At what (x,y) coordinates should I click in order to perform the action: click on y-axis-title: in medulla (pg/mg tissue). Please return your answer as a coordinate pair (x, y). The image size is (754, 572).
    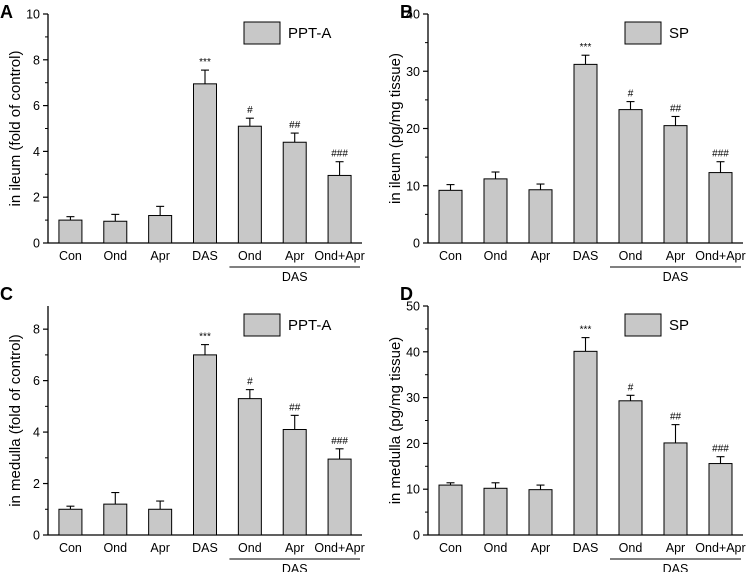
    Looking at the image, I should click on (395, 421).